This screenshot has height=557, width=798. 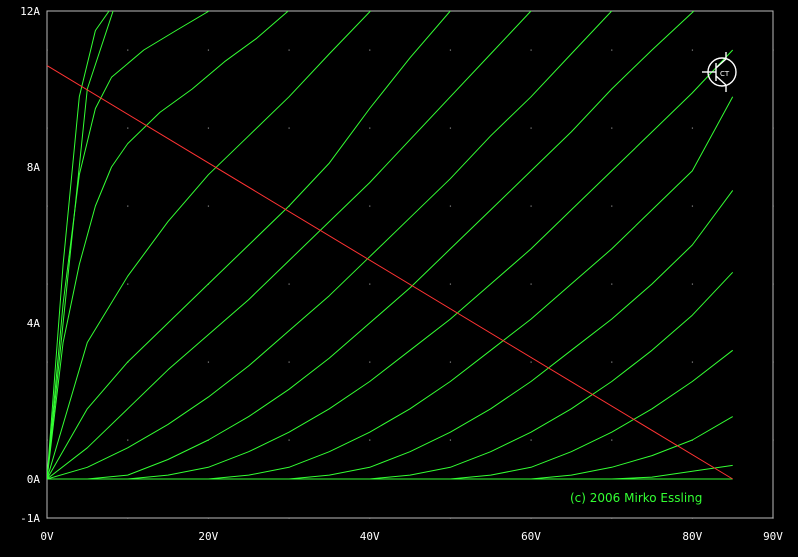 I want to click on x-tick-labels: 0V 20V 40V 60V 80V 90V, so click(x=411, y=536).